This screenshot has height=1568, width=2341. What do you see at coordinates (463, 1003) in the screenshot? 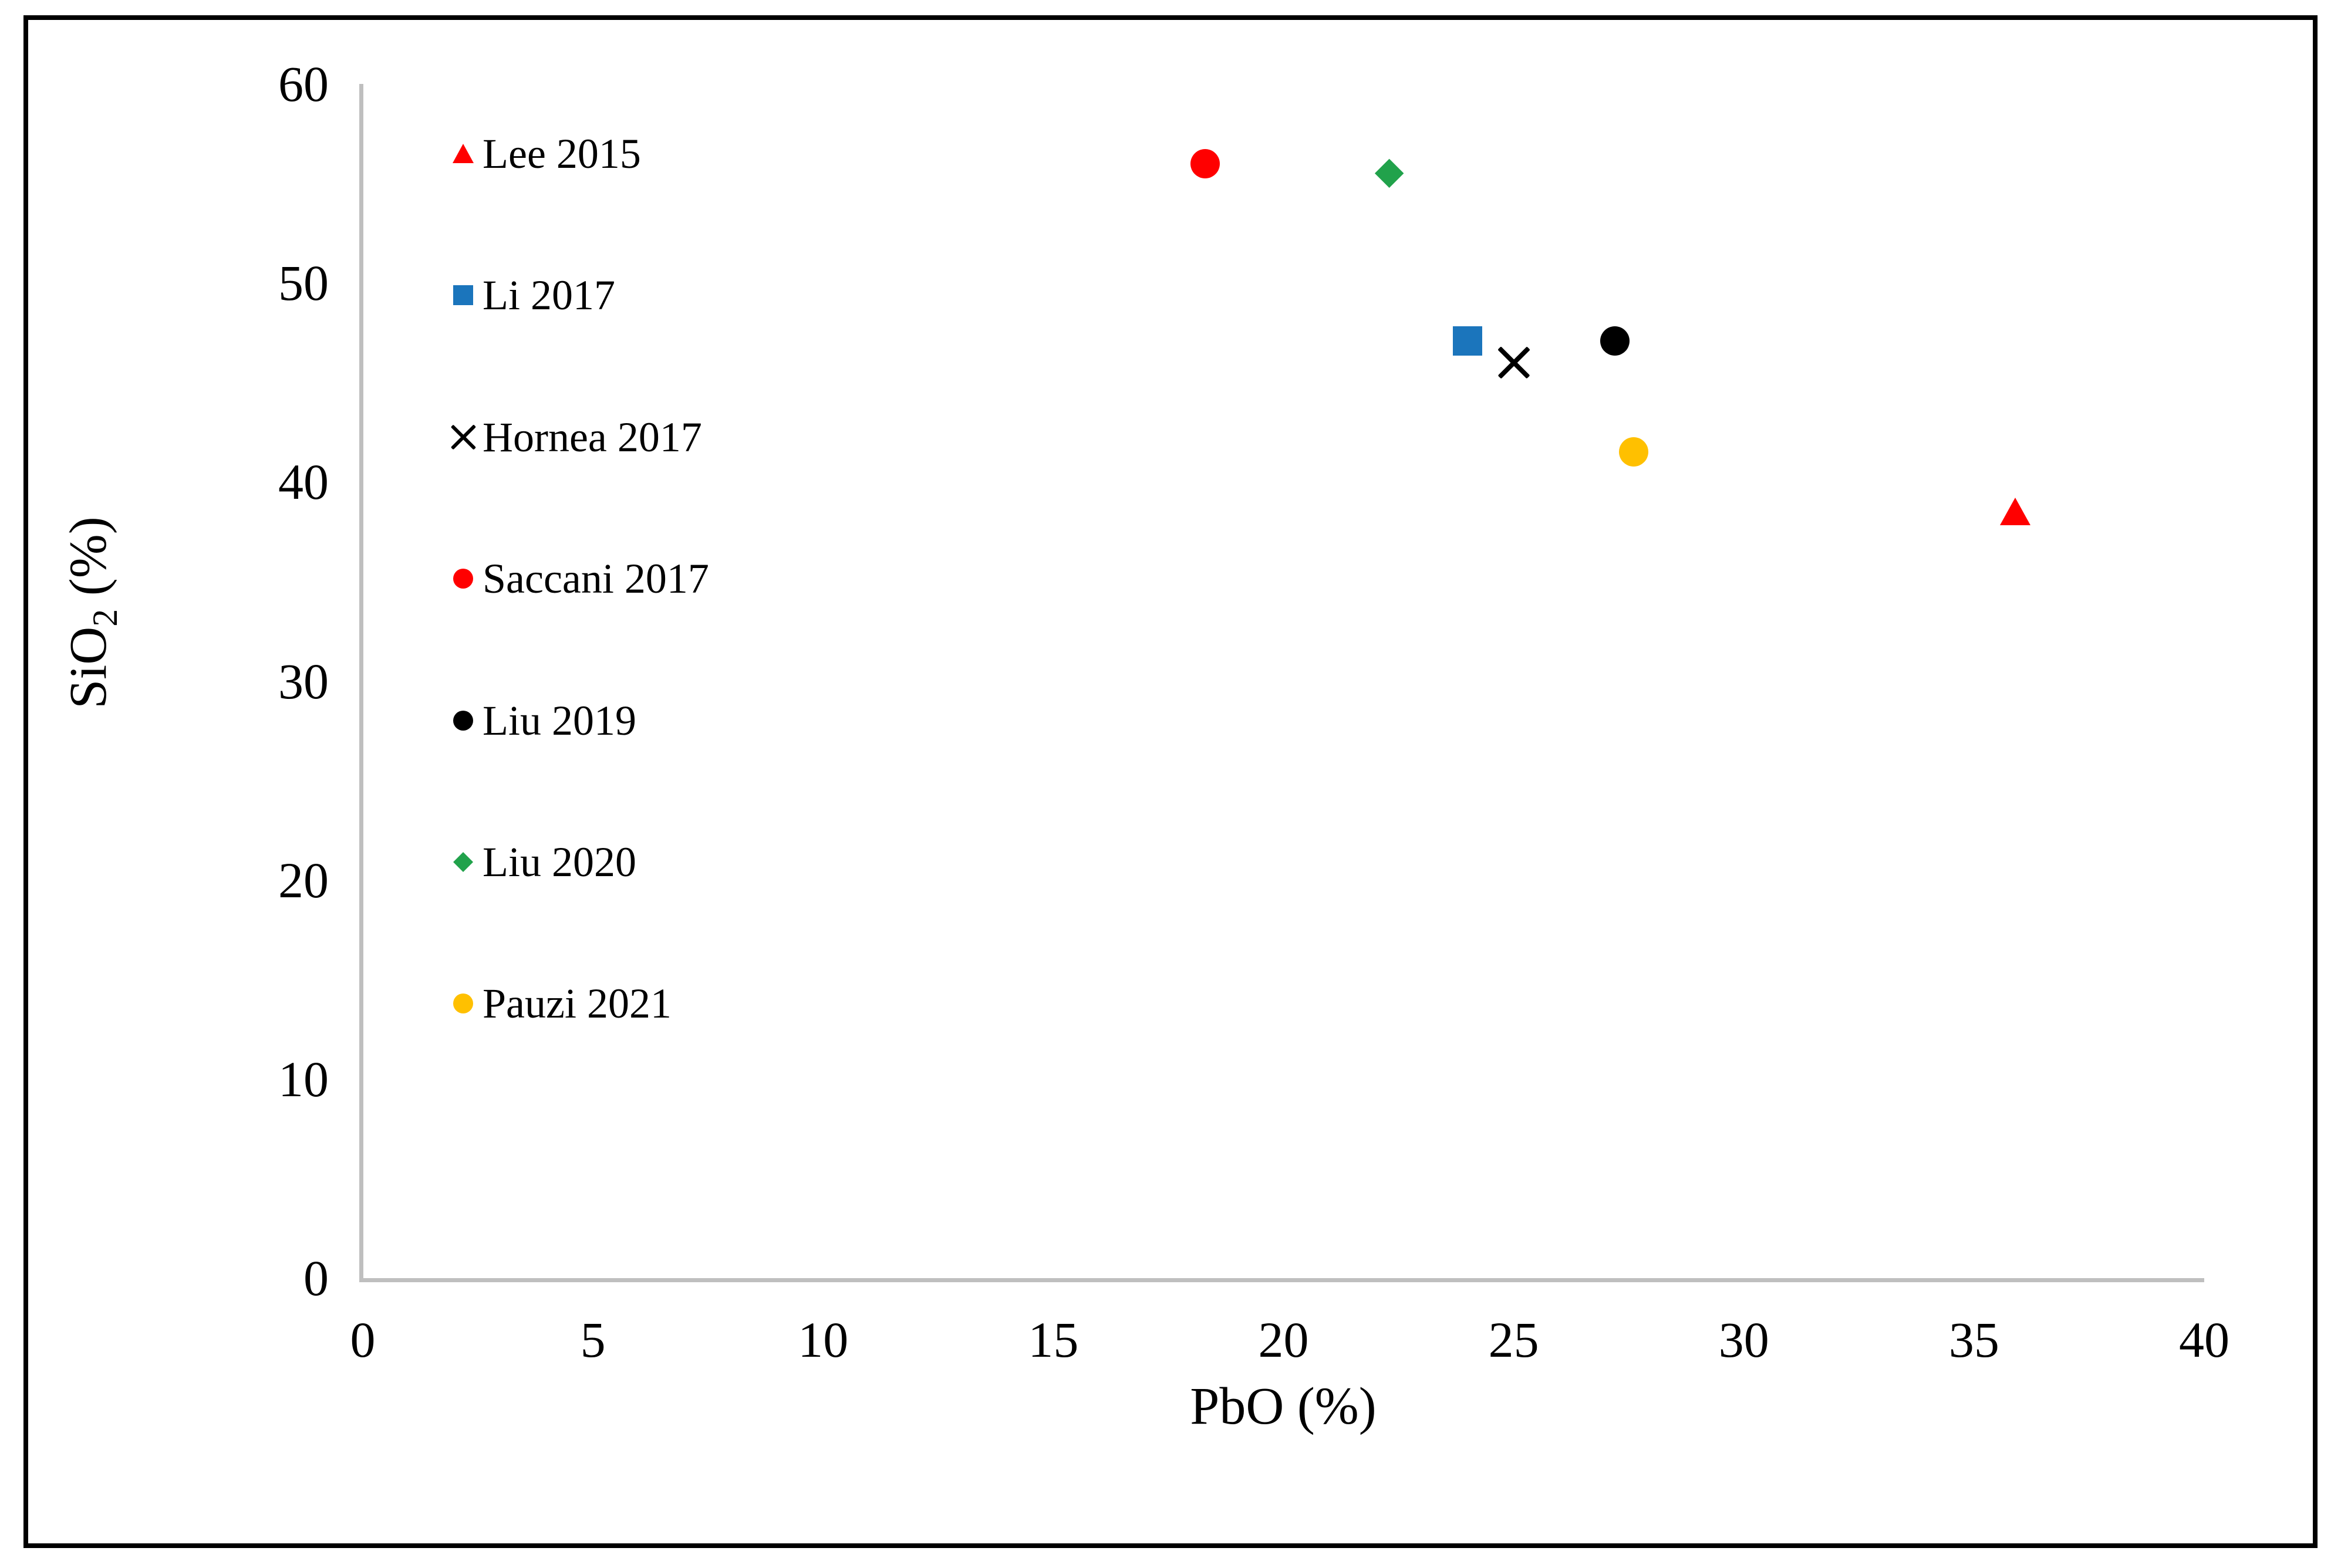
I see `legend-marker-pauzi-2021` at bounding box center [463, 1003].